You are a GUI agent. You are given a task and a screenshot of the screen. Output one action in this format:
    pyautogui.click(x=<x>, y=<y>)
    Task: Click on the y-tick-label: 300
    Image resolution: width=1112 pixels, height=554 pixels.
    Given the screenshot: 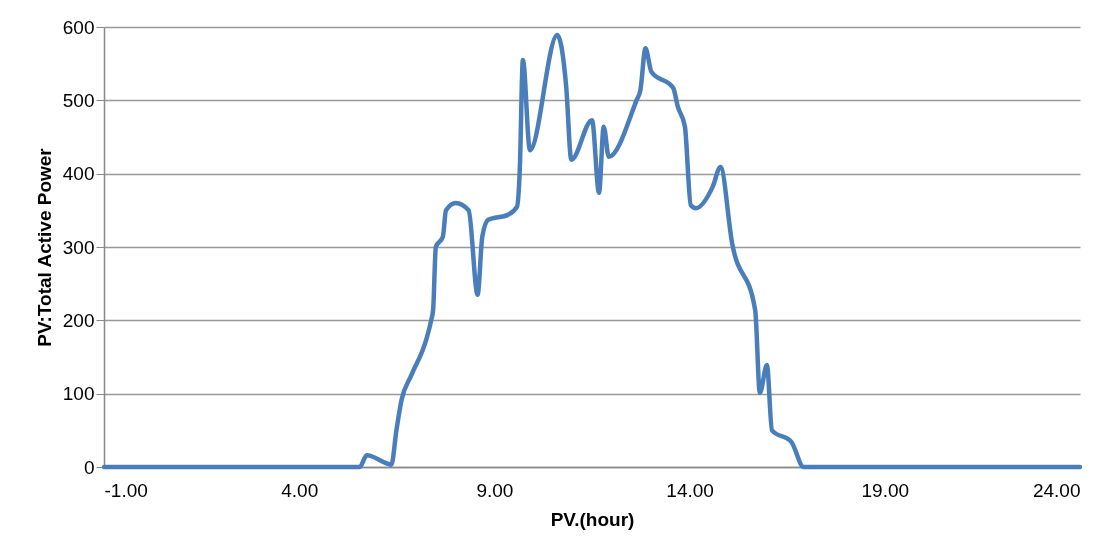 What is the action you would take?
    pyautogui.click(x=78, y=247)
    